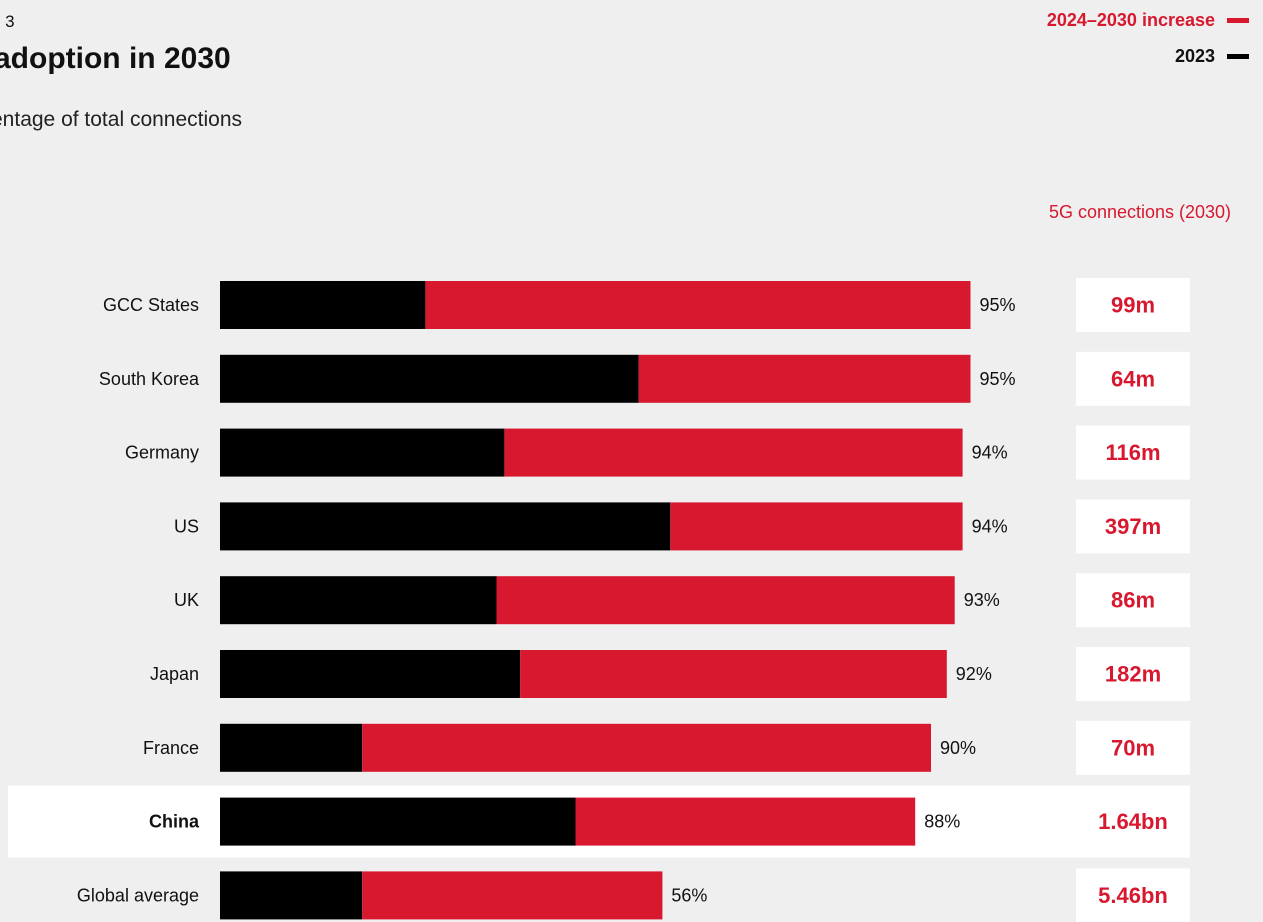 Image resolution: width=1263 pixels, height=922 pixels. I want to click on connections-value-france: 70m, so click(1133, 747).